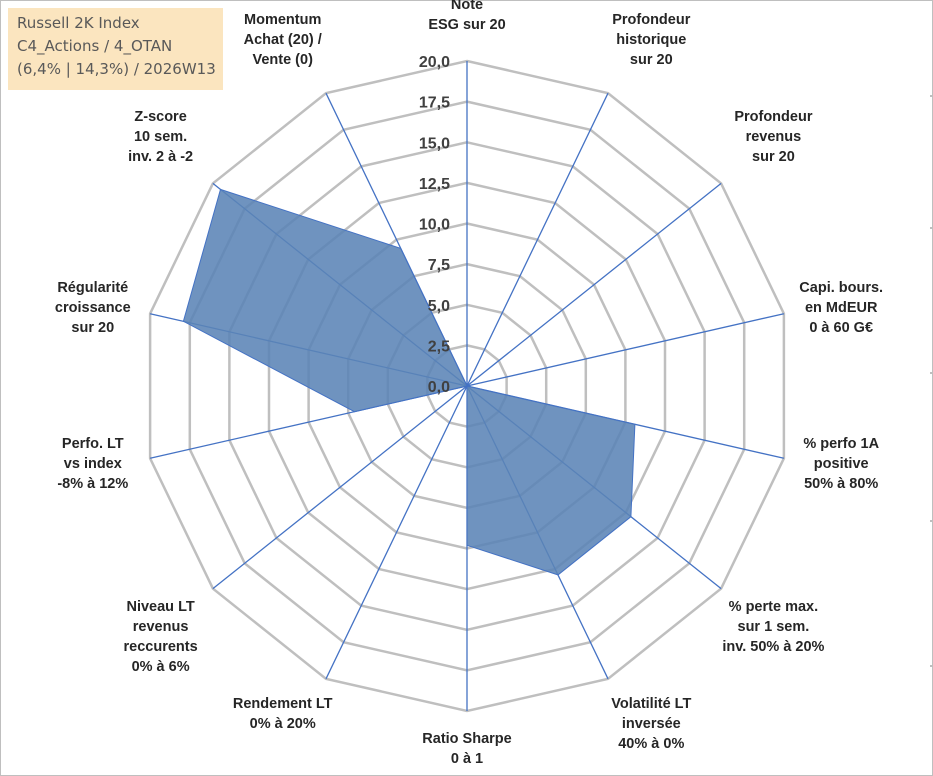 The height and width of the screenshot is (776, 933). I want to click on axis-label-line: vs index, so click(93, 464).